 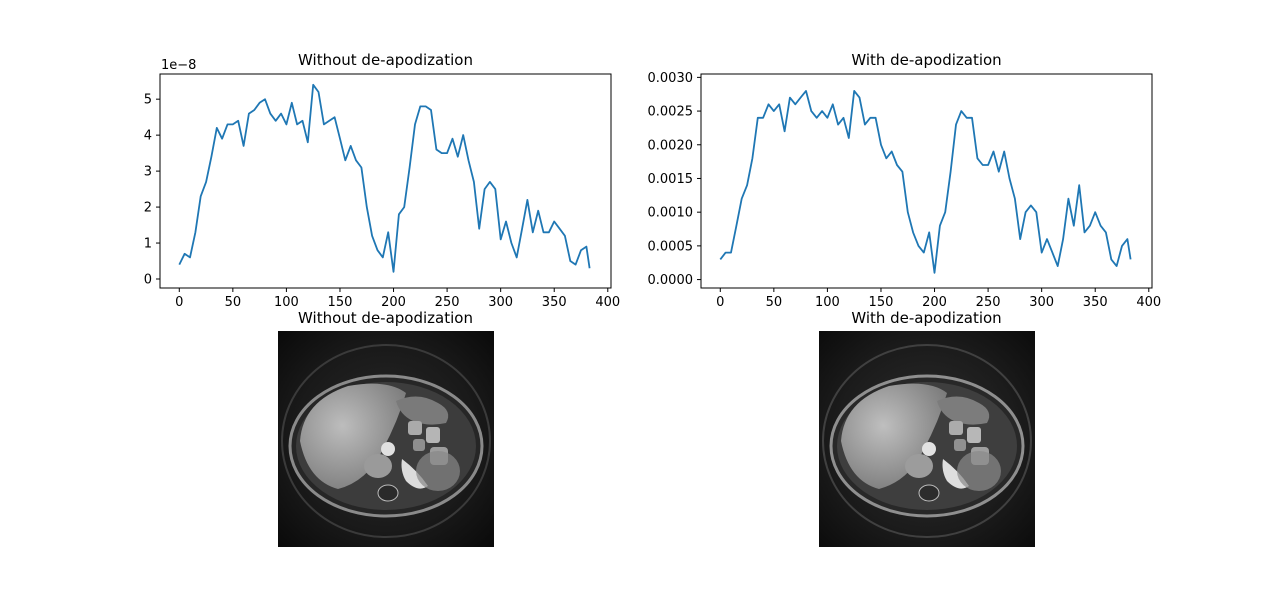 I want to click on y-tick-label: 0, so click(x=148, y=280).